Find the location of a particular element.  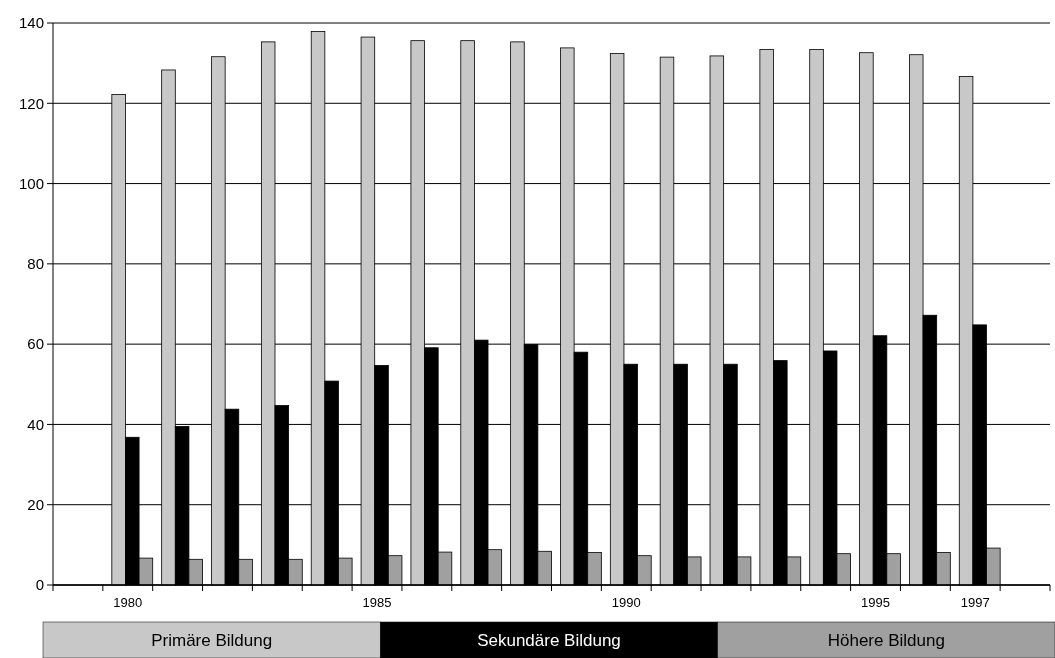

y-tick-label: 60 is located at coordinates (35, 344).